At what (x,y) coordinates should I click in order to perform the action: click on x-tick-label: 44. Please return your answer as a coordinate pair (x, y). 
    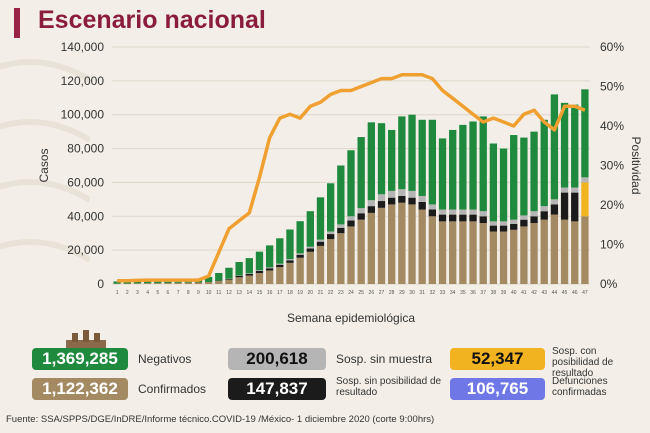
    Looking at the image, I should click on (555, 293).